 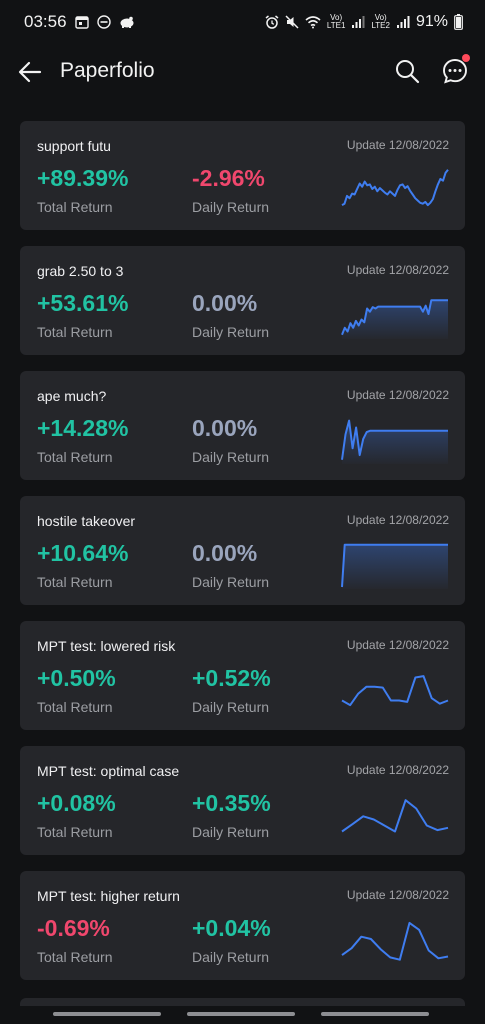 I want to click on daily-return-value: +0.04%, so click(x=231, y=928).